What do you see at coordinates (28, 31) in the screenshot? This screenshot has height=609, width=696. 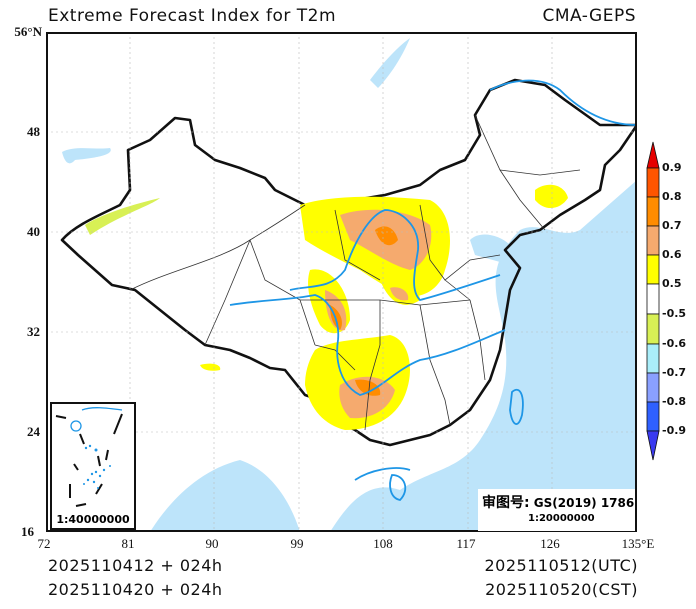 I see `y-tick-56: 56°N` at bounding box center [28, 31].